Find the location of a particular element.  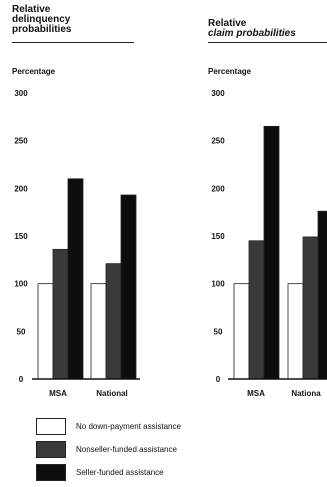

right-bar-nationa-no-assistance is located at coordinates (295, 331).